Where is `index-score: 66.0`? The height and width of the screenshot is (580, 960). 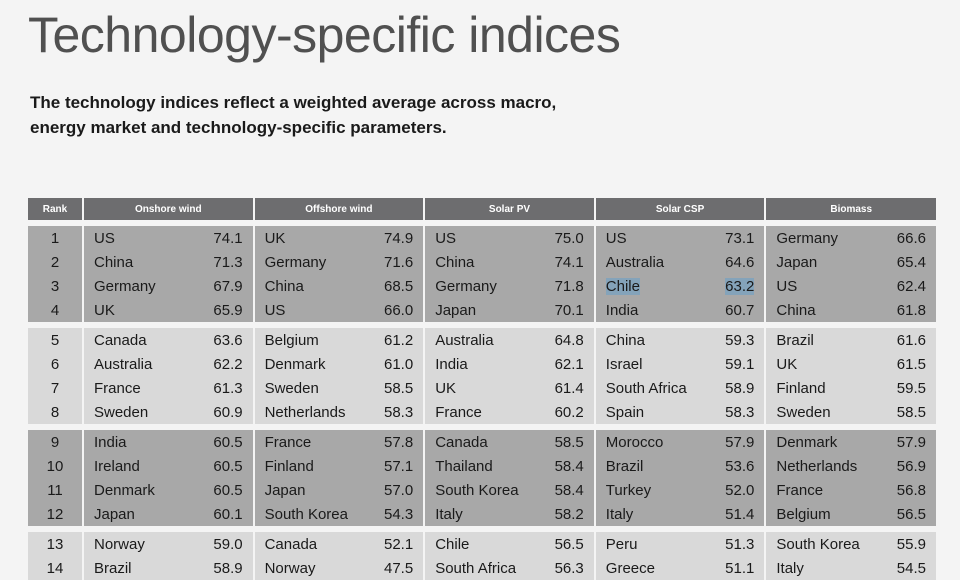 index-score: 66.0 is located at coordinates (398, 310).